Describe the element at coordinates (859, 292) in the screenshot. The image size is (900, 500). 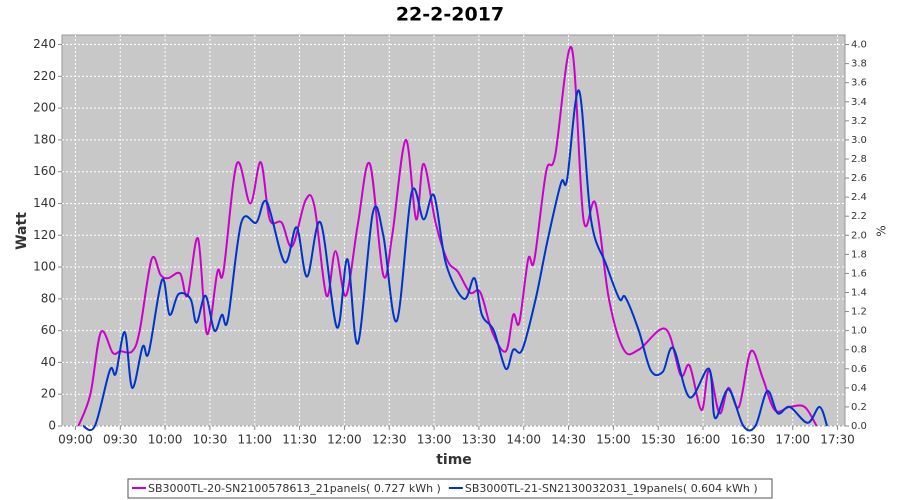
I see `y2-tick-label: 1.4` at that location.